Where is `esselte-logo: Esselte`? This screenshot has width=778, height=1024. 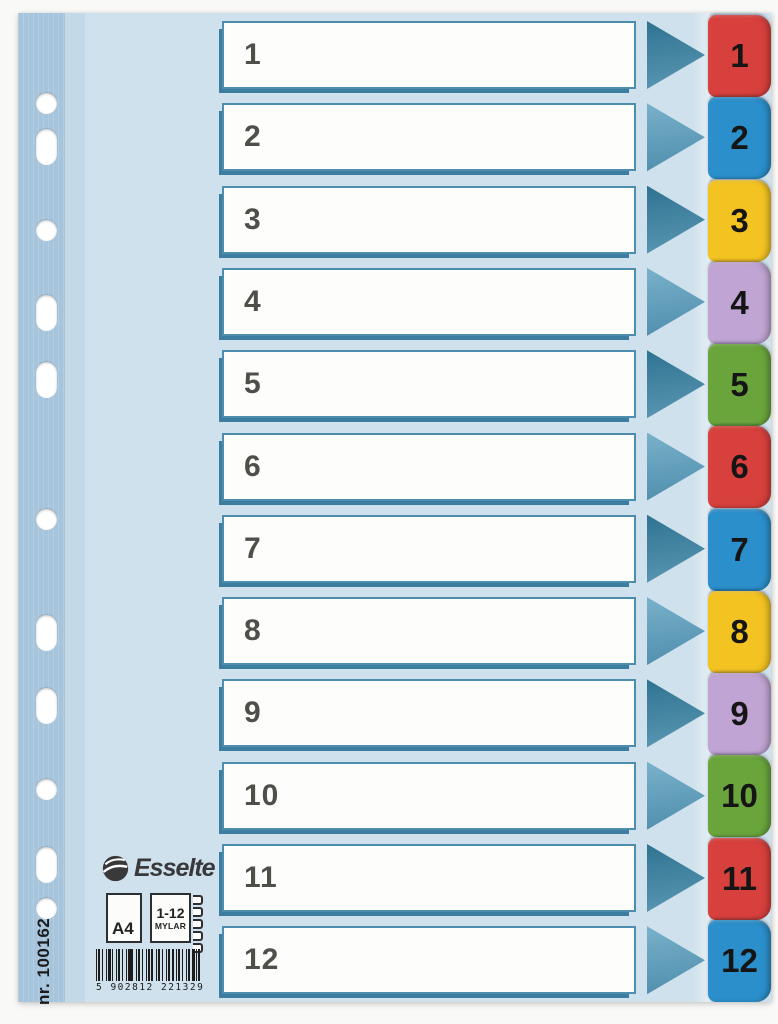
esselte-logo: Esselte is located at coordinates (159, 868).